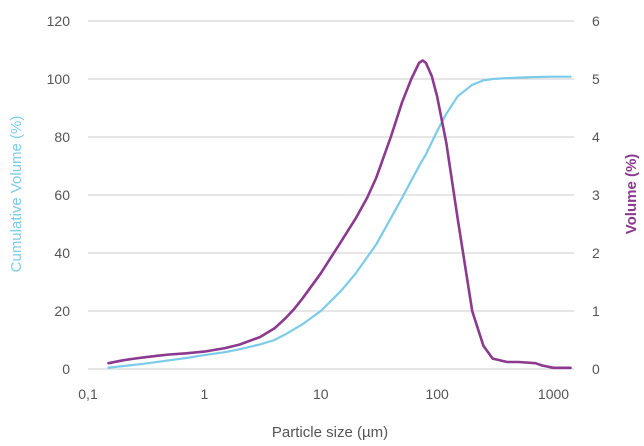 The width and height of the screenshot is (644, 446). What do you see at coordinates (321, 394) in the screenshot?
I see `x-tick-label: 10` at bounding box center [321, 394].